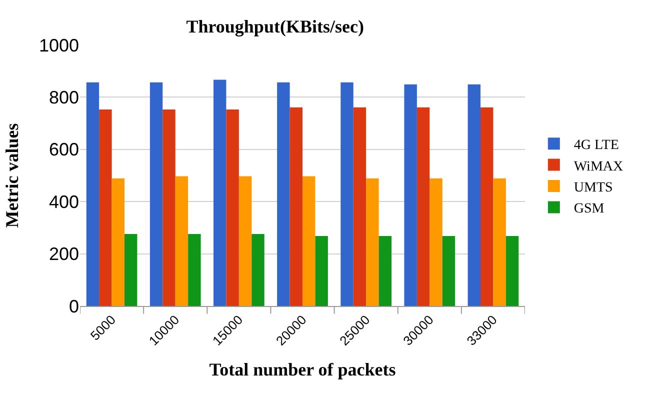 Image resolution: width=655 pixels, height=401 pixels. Describe the element at coordinates (63, 254) in the screenshot. I see `y-tick-label: 200` at that location.